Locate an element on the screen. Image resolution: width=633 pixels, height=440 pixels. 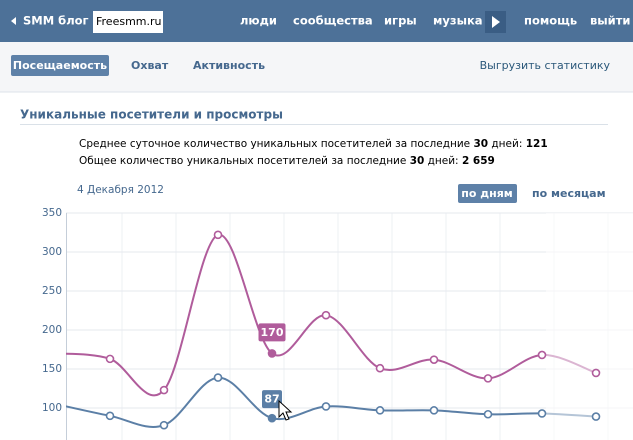
nav-item: помощь is located at coordinates (550, 21).